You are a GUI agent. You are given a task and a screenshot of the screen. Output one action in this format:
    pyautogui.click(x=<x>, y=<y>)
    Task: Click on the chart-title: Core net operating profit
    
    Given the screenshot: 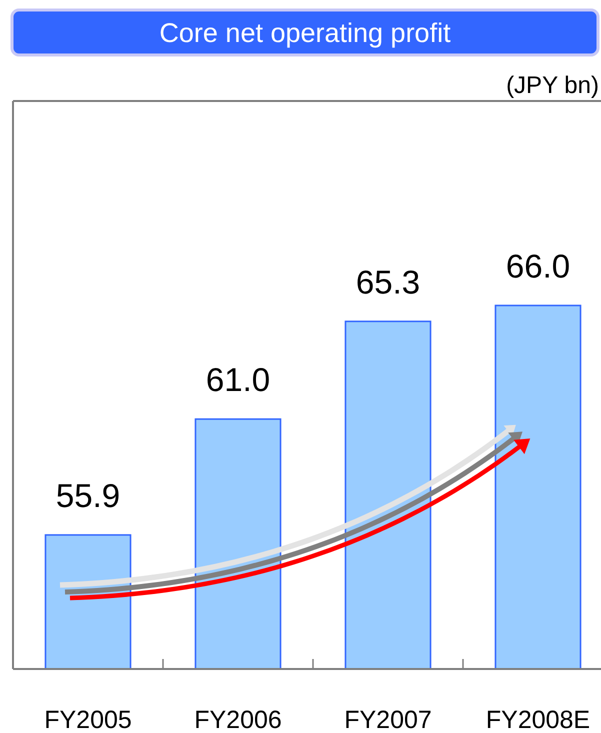 What is the action you would take?
    pyautogui.click(x=305, y=33)
    